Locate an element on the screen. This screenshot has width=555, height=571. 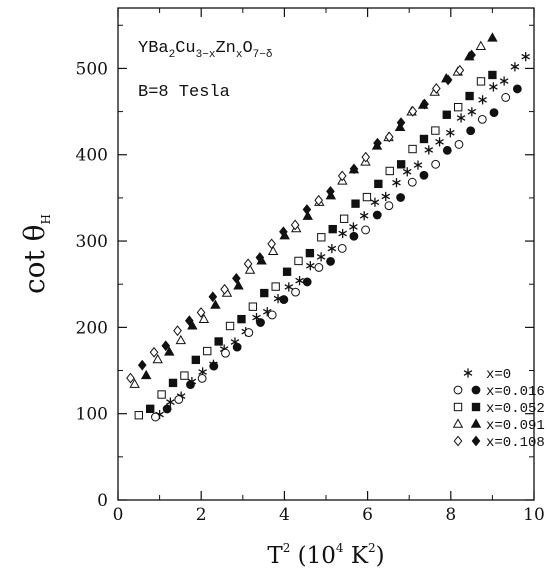
title-text: YBa is located at coordinates (153, 48).